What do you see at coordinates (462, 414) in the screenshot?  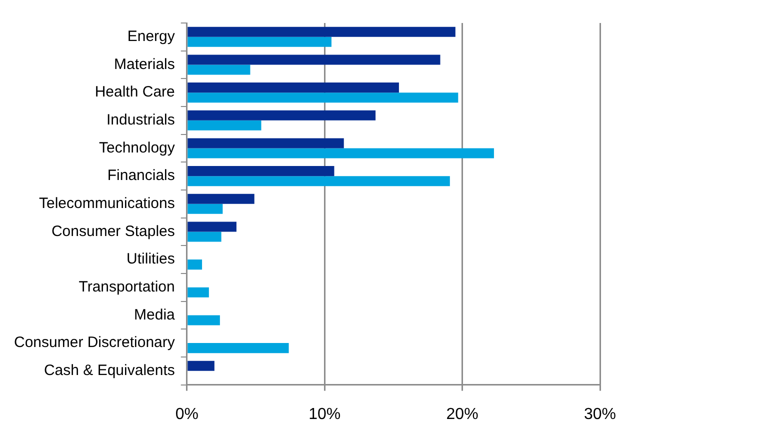 I see `x-tick-label: 20%` at bounding box center [462, 414].